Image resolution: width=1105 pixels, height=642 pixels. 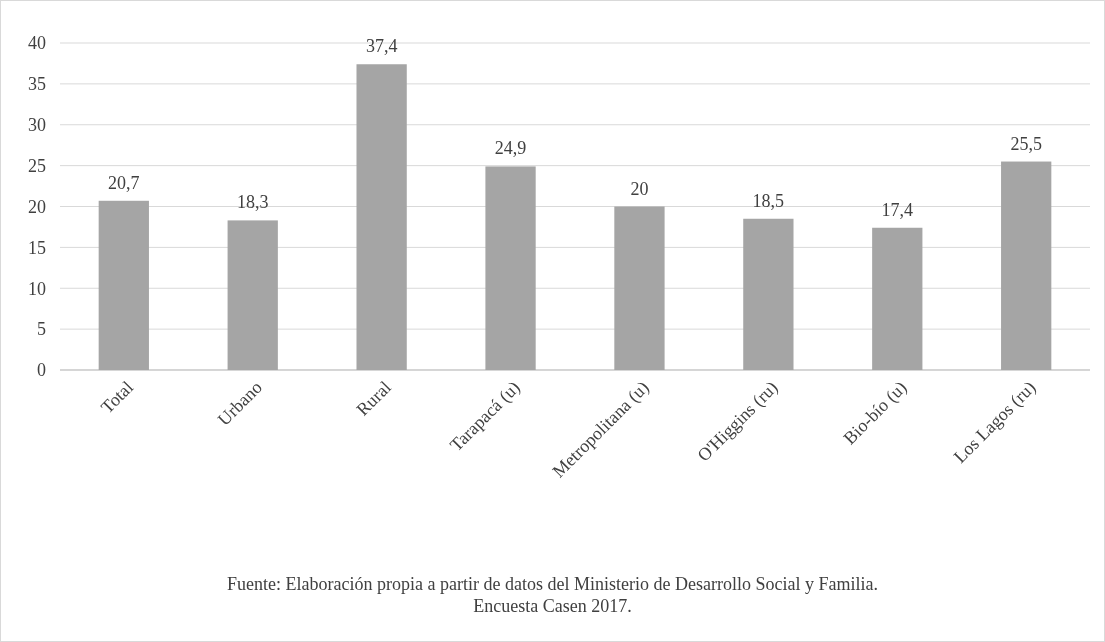 What do you see at coordinates (510, 148) in the screenshot?
I see `data-label: 24,9` at bounding box center [510, 148].